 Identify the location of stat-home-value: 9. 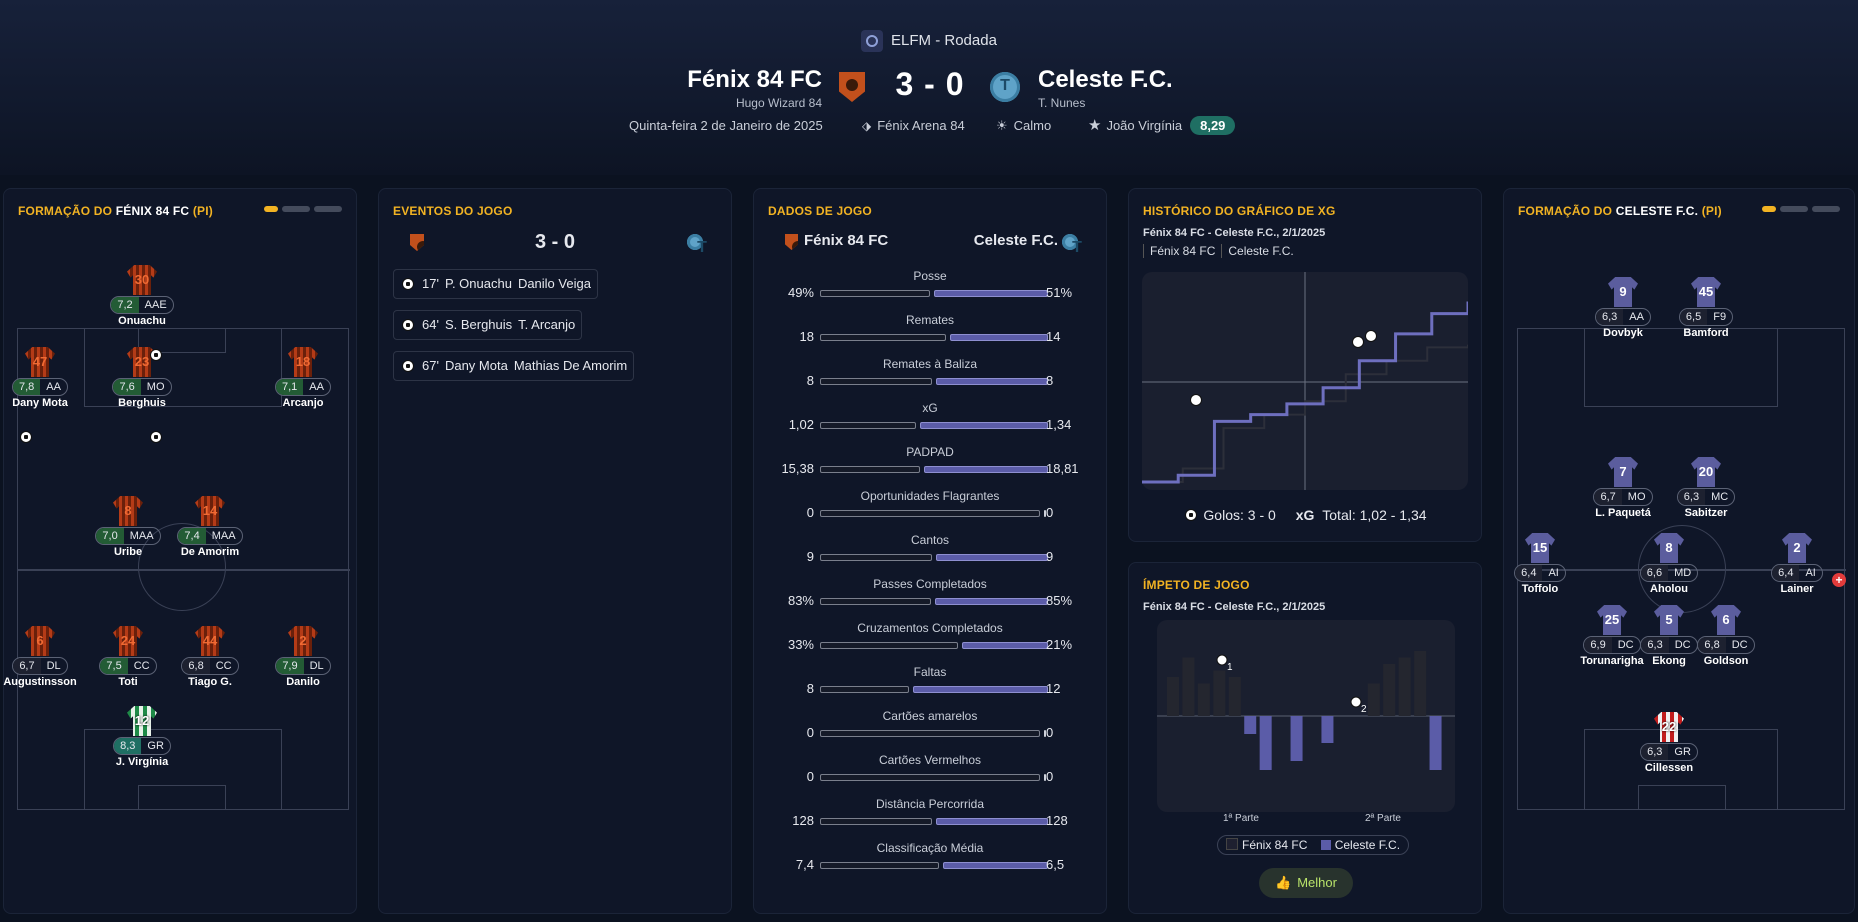
(810, 556).